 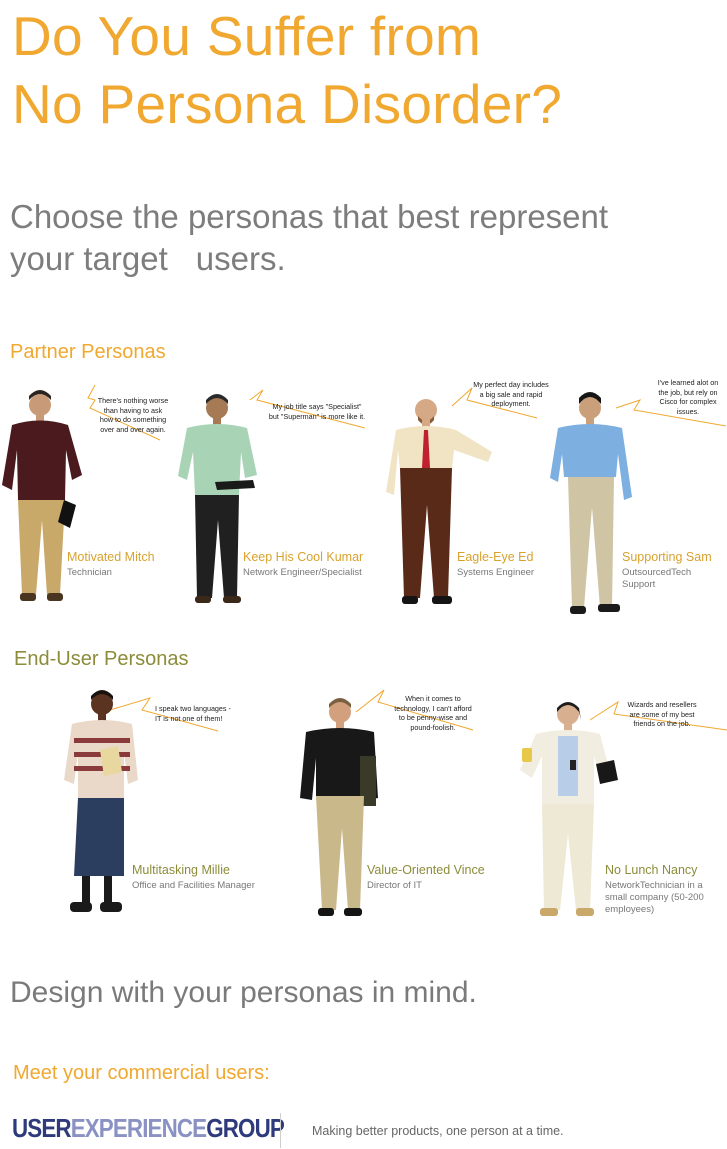 What do you see at coordinates (662, 723) in the screenshot?
I see `quote-line: friends on the job.` at bounding box center [662, 723].